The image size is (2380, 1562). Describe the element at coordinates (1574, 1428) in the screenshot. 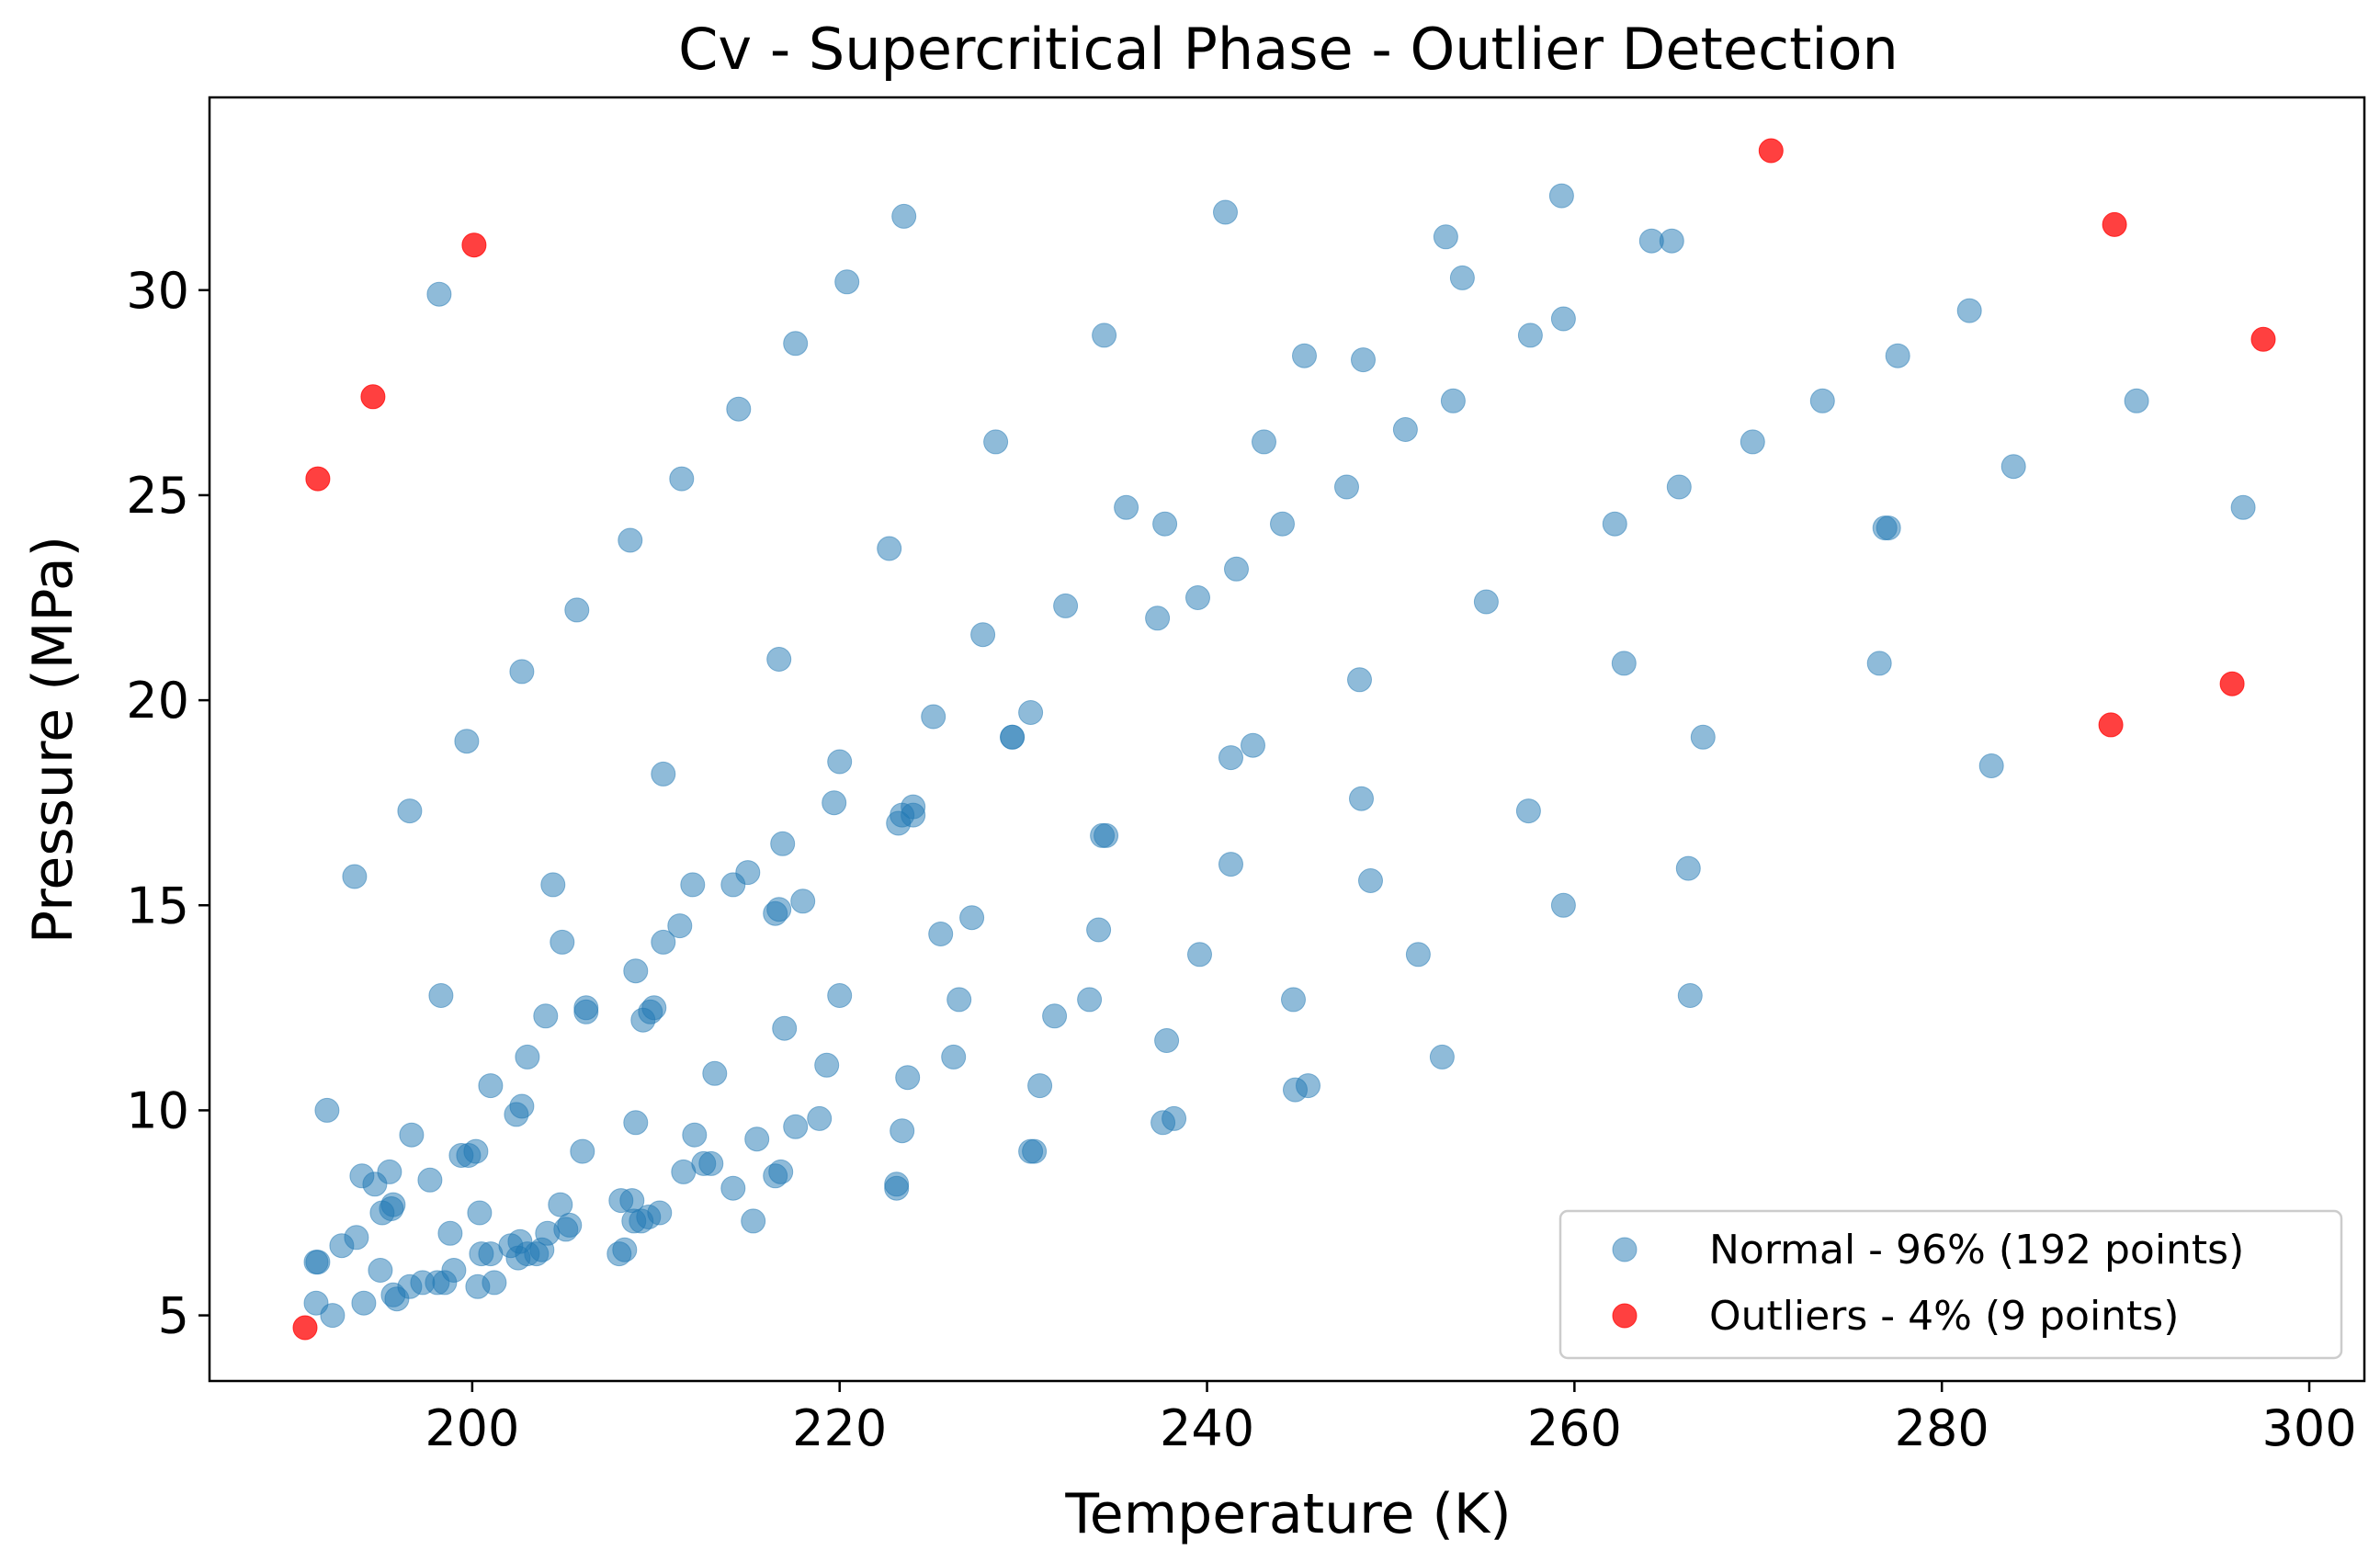

I see `x-tick-label: 260` at that location.